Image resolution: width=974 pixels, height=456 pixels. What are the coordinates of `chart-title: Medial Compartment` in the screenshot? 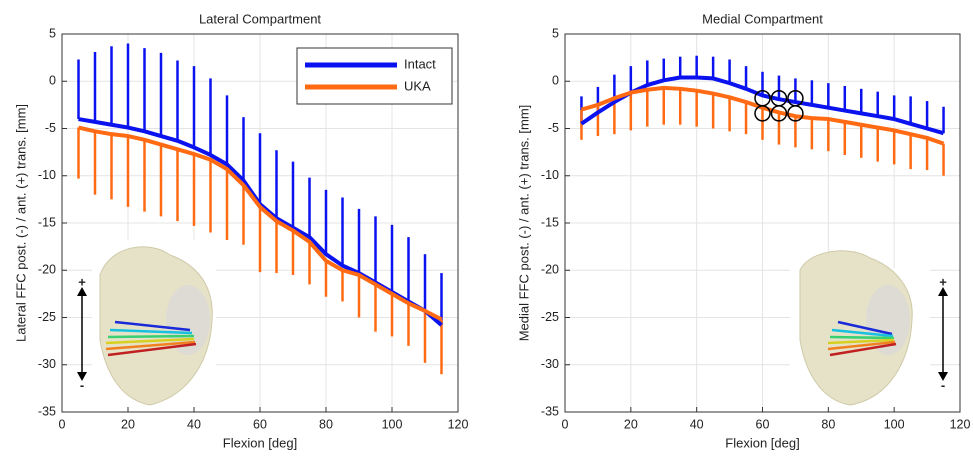 It's located at (762, 18).